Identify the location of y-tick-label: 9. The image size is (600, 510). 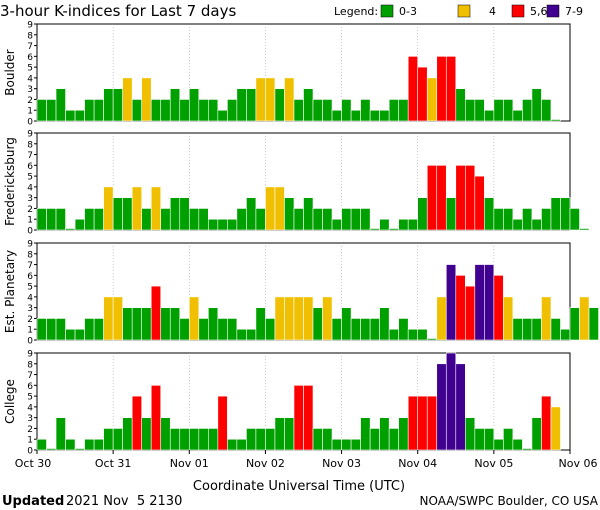
(30, 355).